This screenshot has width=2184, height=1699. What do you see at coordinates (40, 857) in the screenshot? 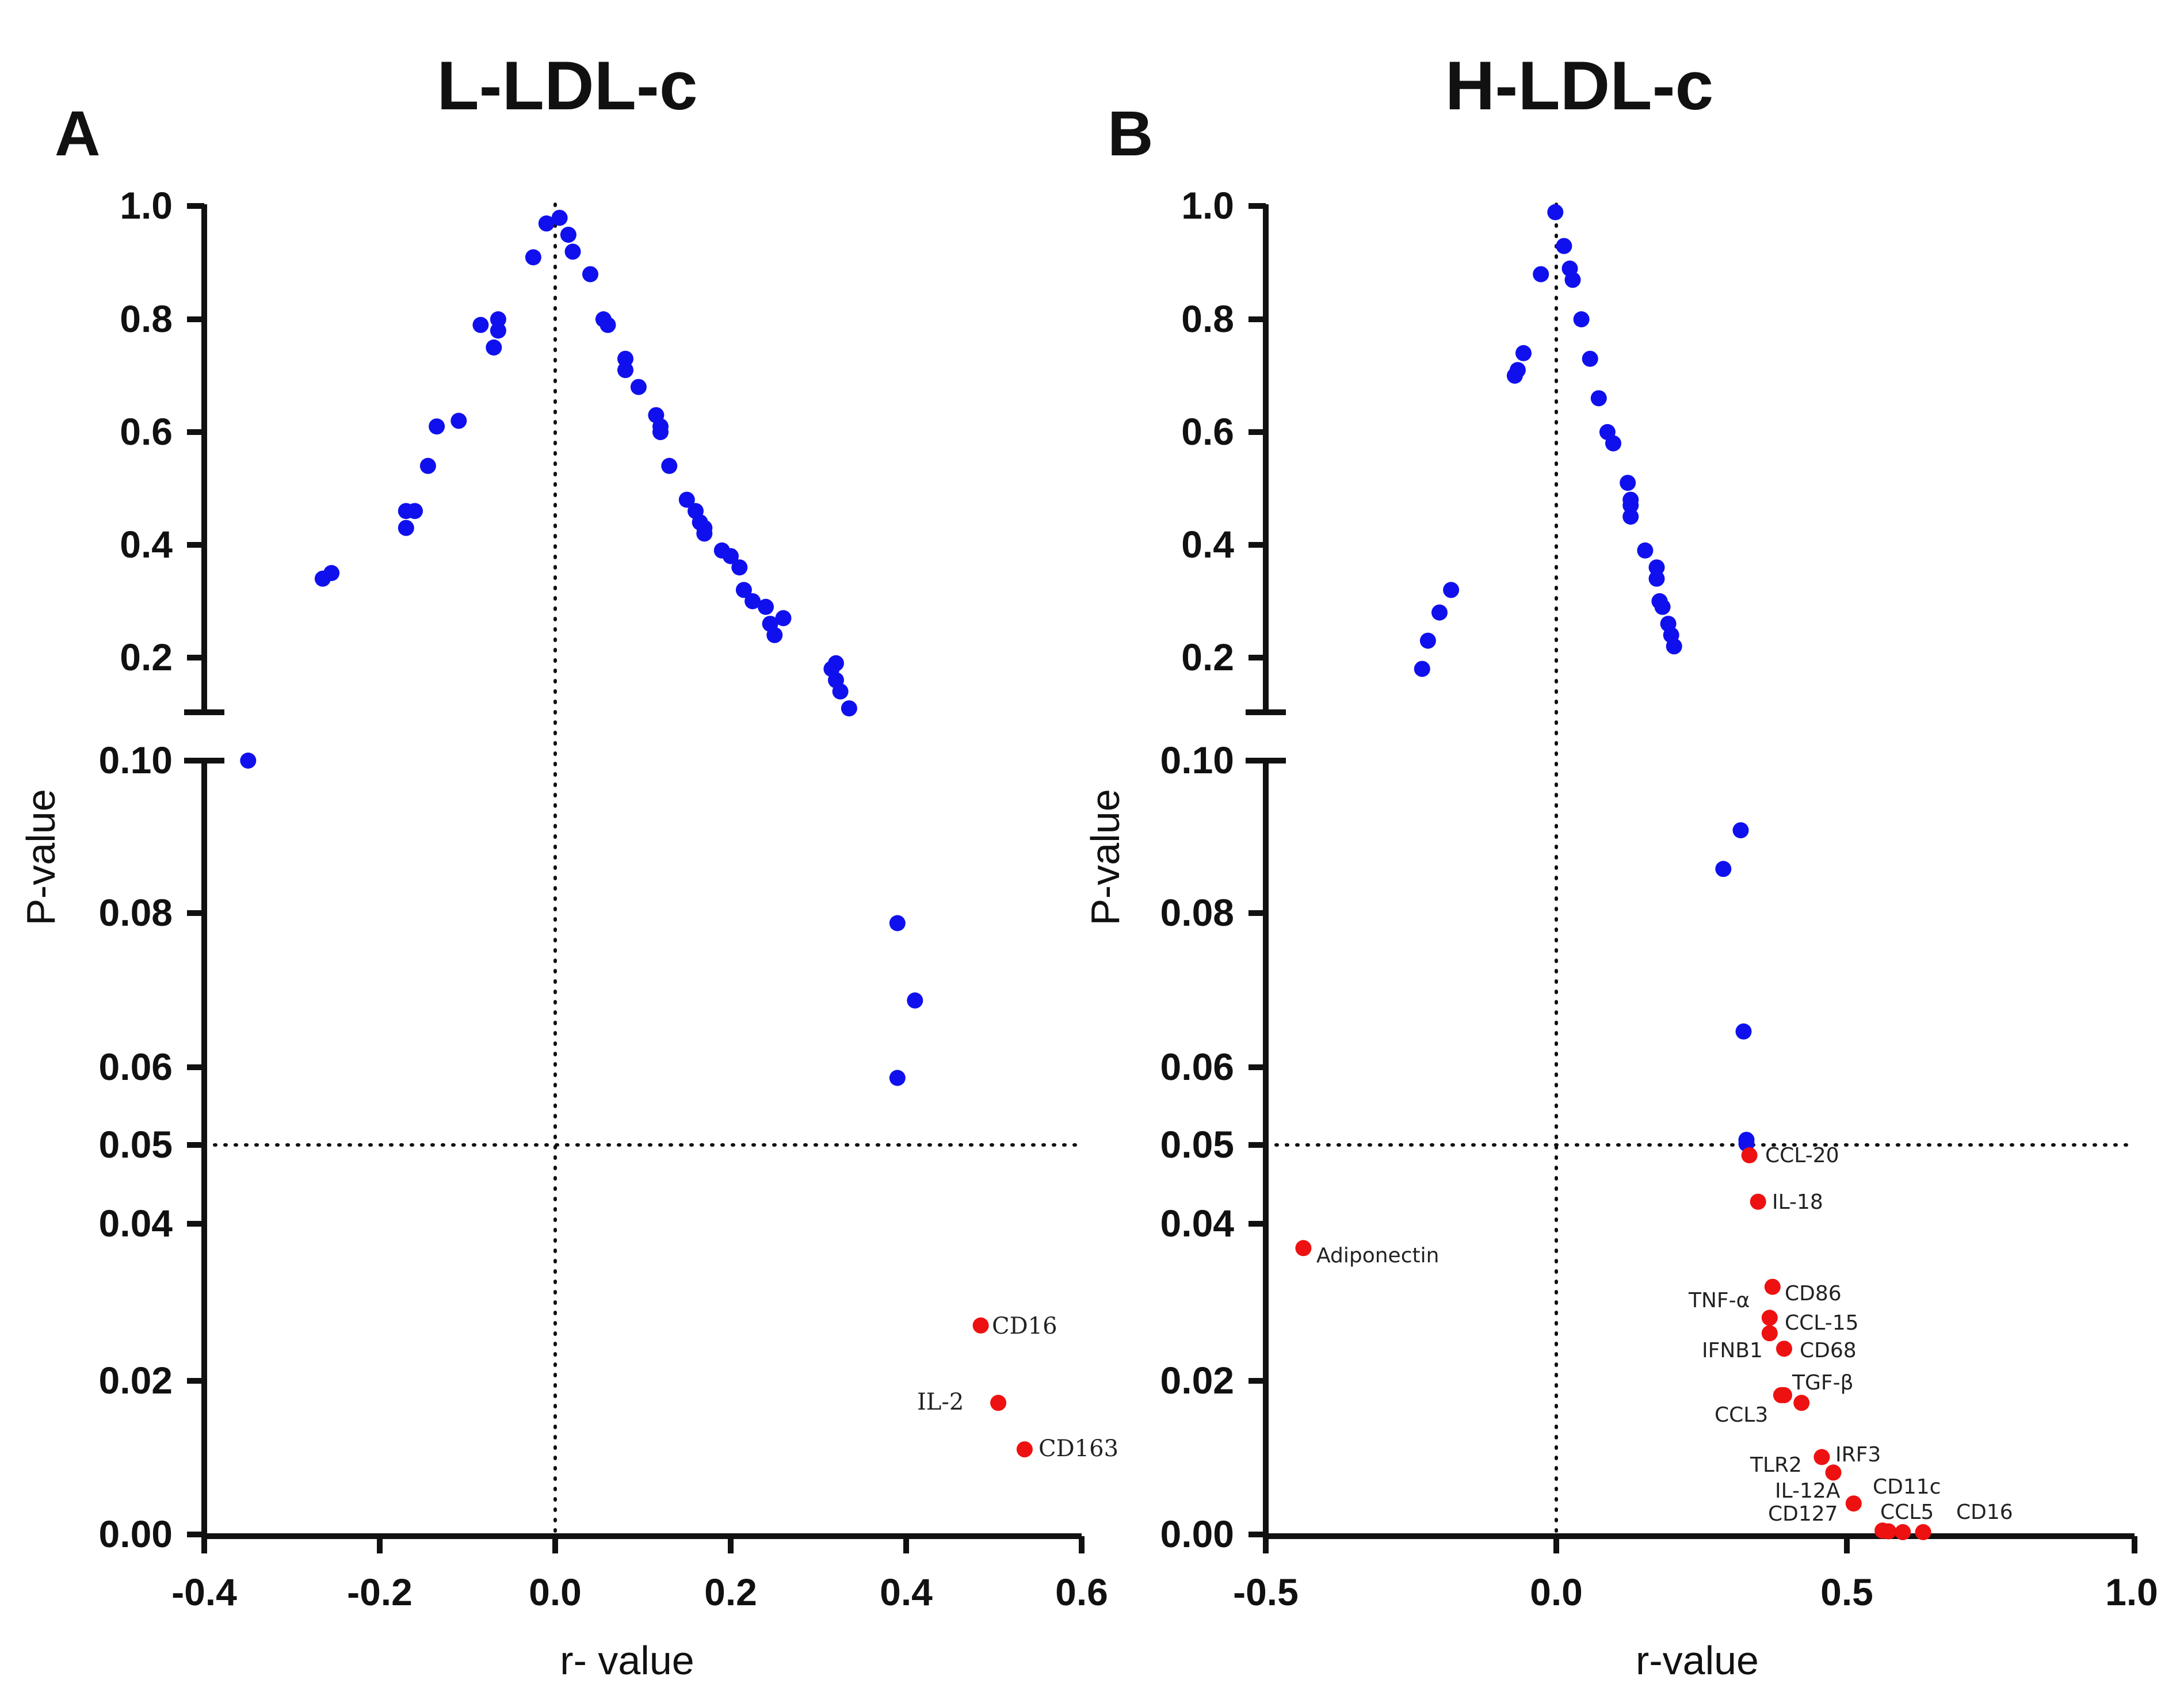
I see `panel-a-y-axis-label: P-value` at bounding box center [40, 857].